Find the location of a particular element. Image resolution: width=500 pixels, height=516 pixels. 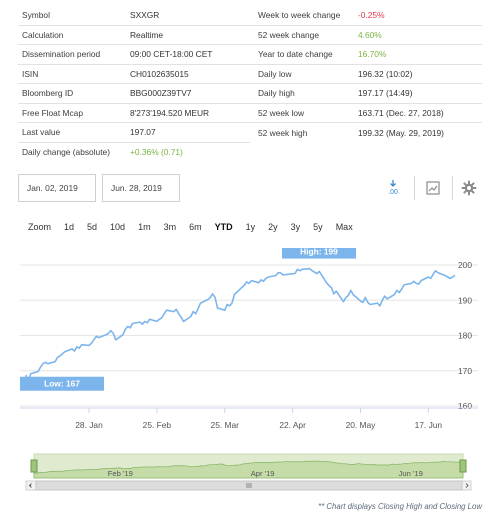

info-value: Realtime is located at coordinates (147, 34).